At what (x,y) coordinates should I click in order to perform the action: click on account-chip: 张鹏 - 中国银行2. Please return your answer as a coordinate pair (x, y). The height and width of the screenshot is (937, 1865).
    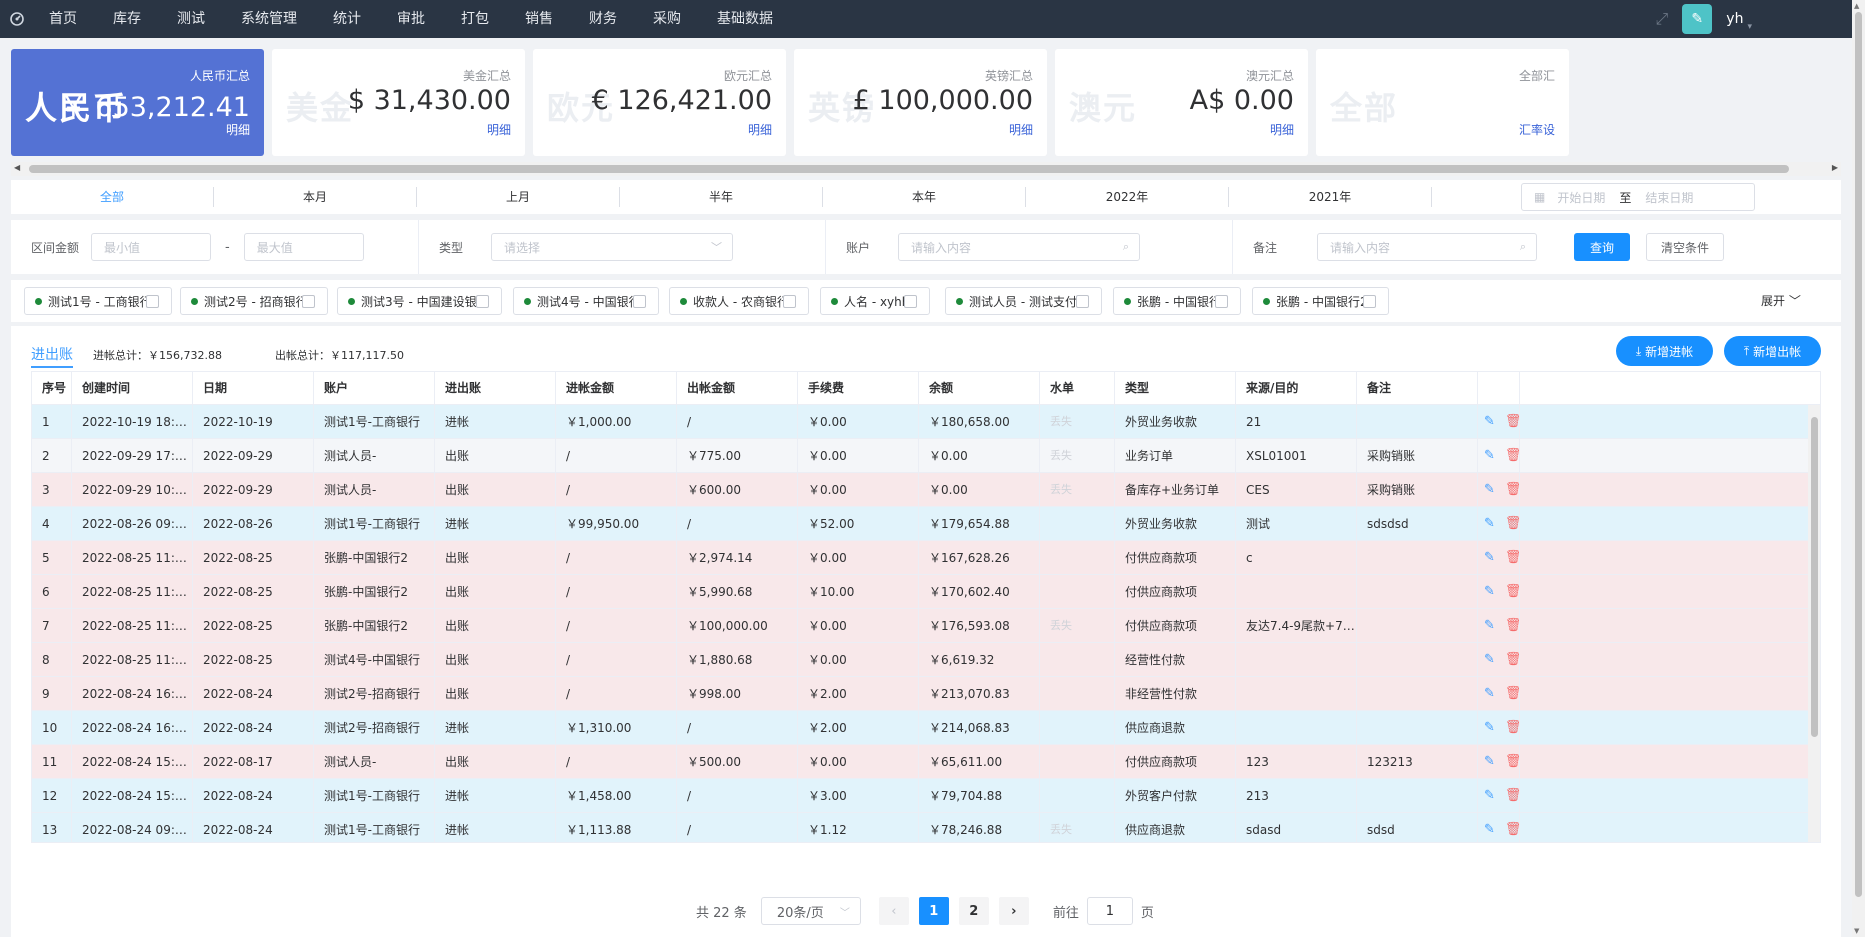
    Looking at the image, I should click on (1320, 301).